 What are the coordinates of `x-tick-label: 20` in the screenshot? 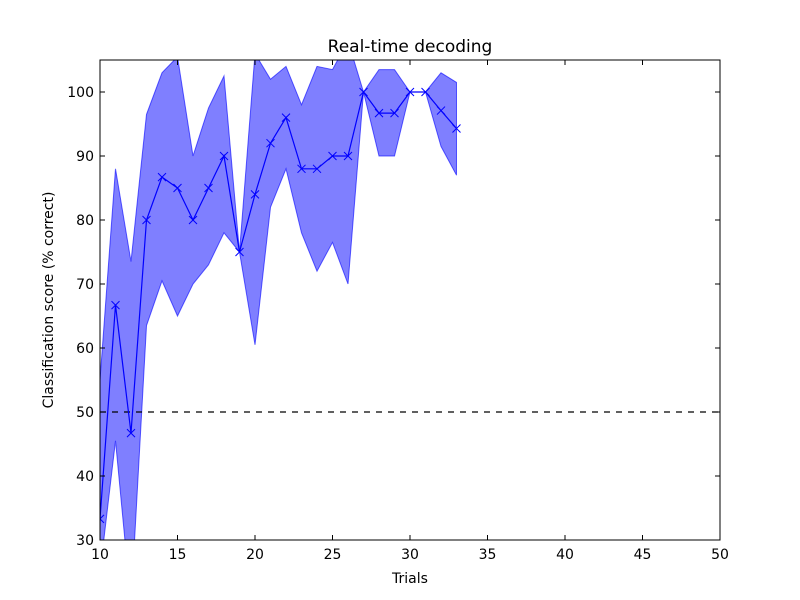 It's located at (255, 555).